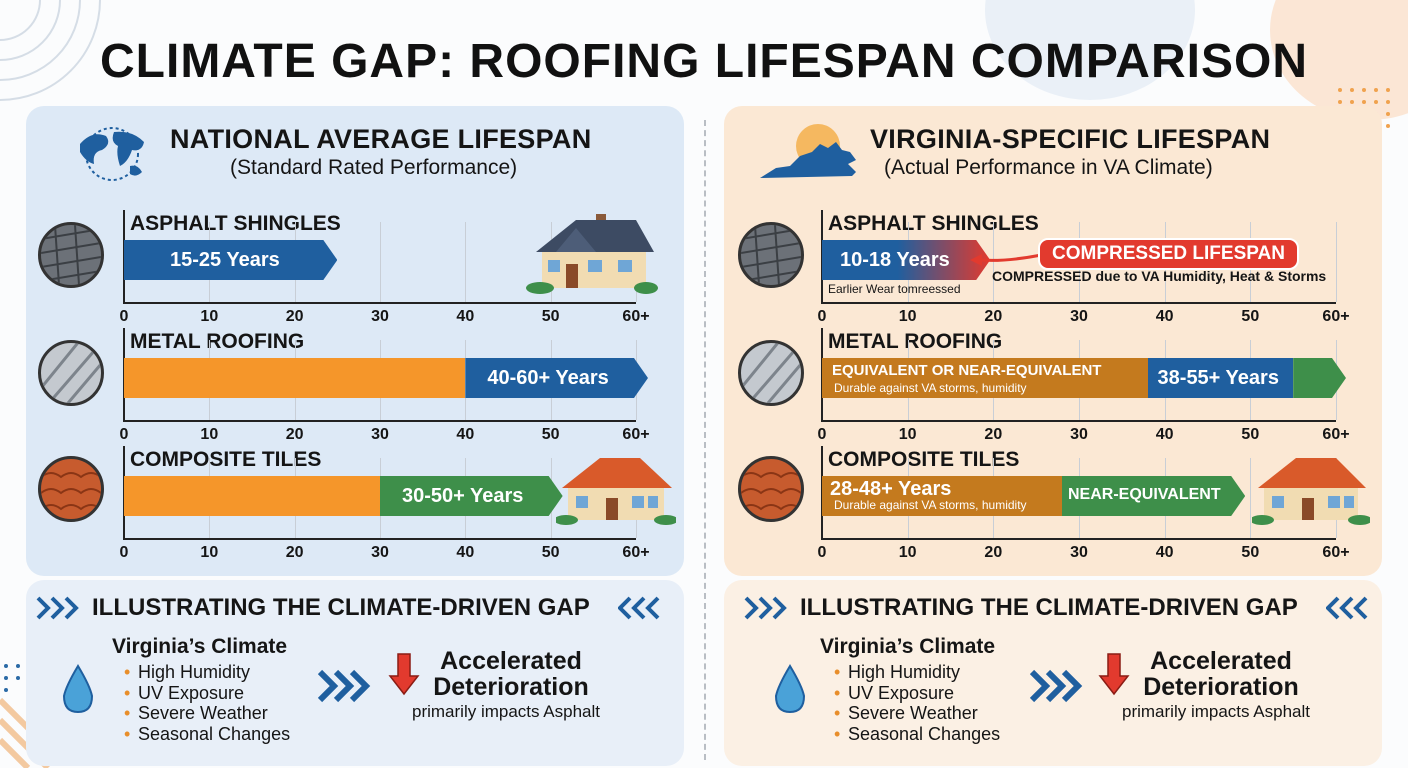 The height and width of the screenshot is (768, 1408). Describe the element at coordinates (930, 388) in the screenshot. I see `metal-equivalent-sub: Durable against VA storms, humidity` at that location.